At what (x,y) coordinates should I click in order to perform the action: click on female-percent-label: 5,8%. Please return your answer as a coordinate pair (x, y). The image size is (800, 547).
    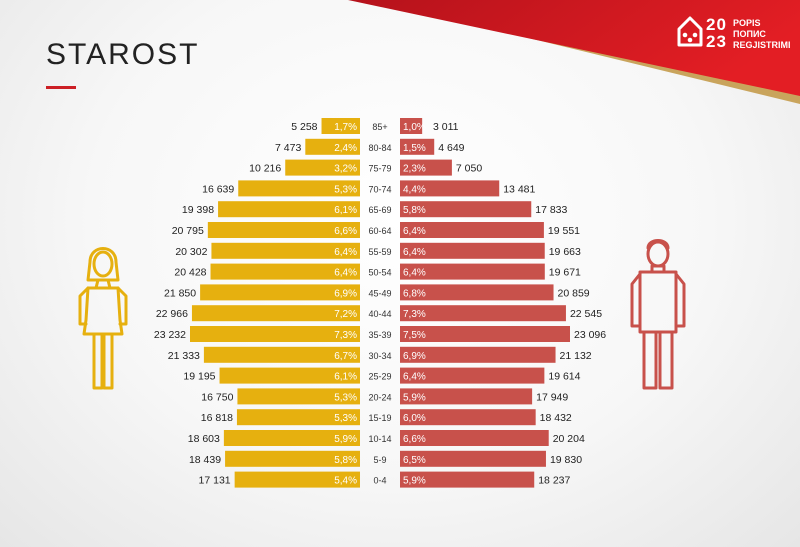
    Looking at the image, I should click on (345, 460).